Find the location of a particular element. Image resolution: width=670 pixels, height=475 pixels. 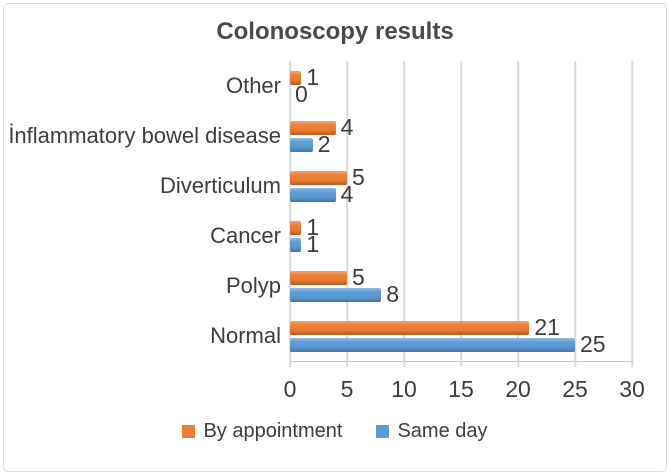

x-axis: 0 5 10 15 20 25 30 is located at coordinates (464, 390).